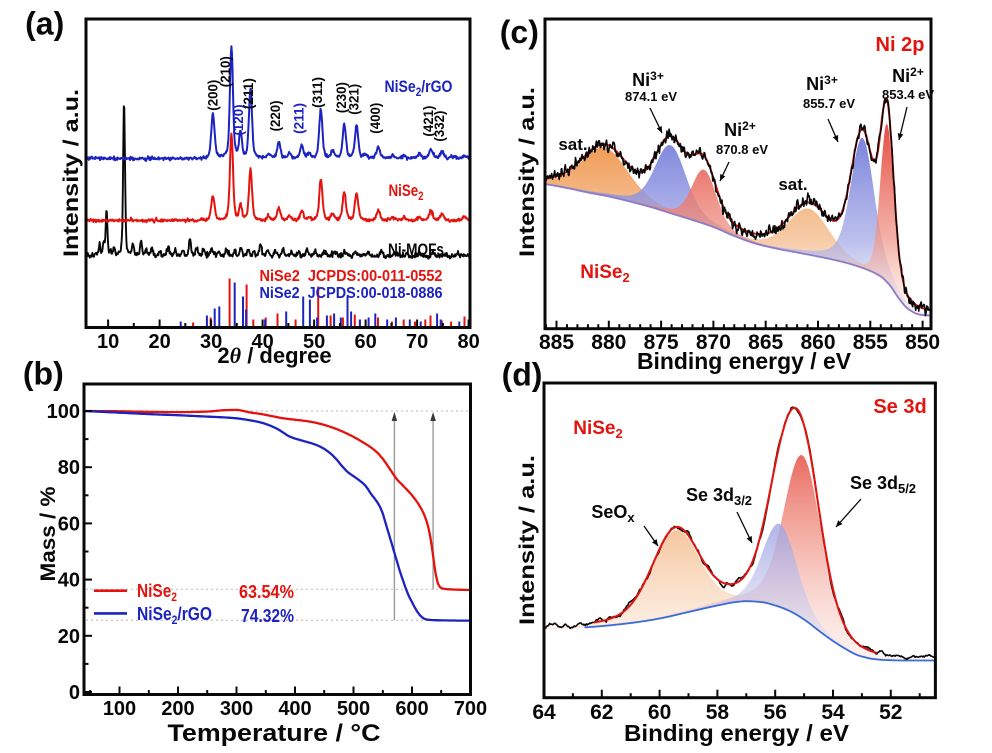 The image size is (992, 753). I want to click on svg-text: 30, so click(211, 342).